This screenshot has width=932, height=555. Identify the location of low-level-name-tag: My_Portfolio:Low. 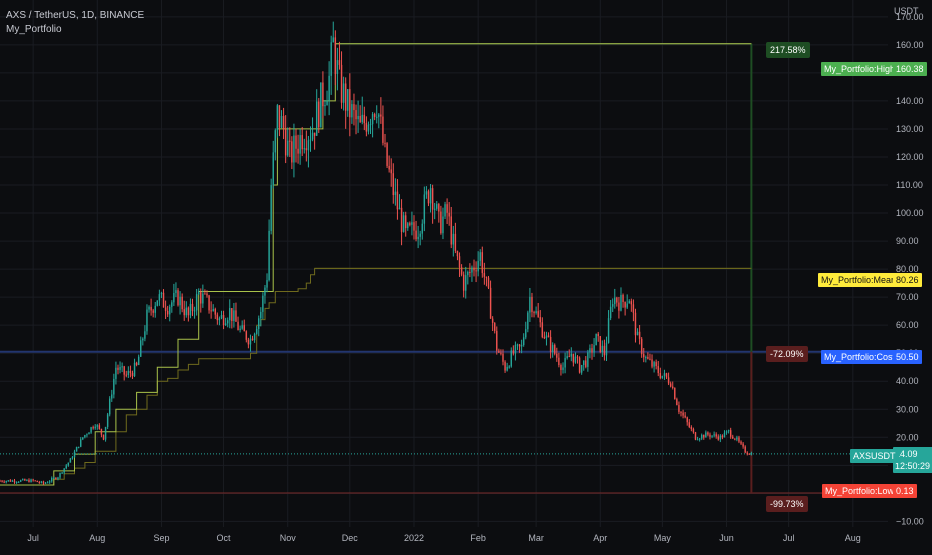
(860, 491).